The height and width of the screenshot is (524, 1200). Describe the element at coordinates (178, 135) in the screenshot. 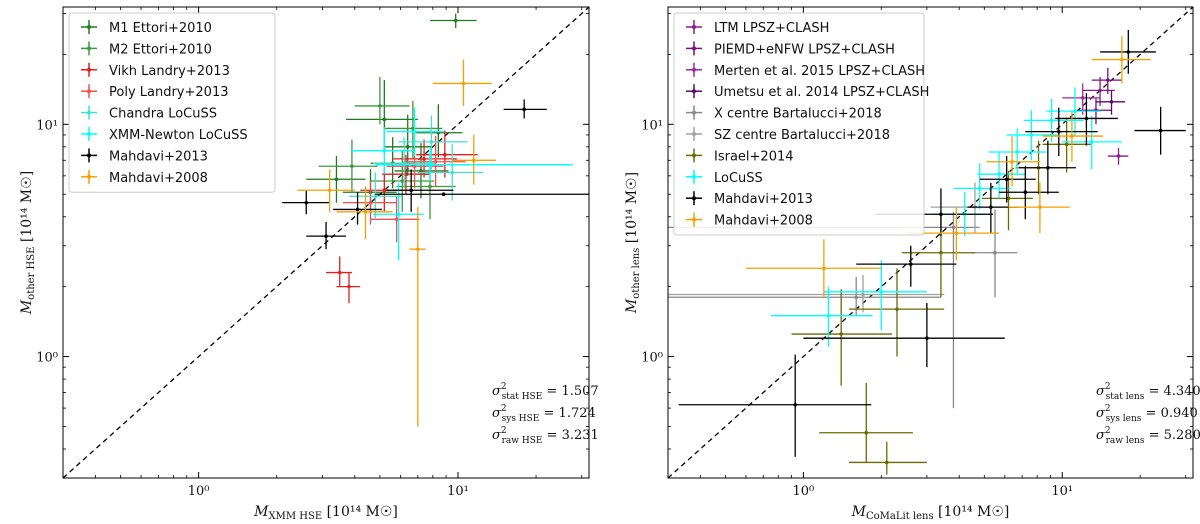

I see `legend-label: XMM-Newton LoCuSS` at that location.